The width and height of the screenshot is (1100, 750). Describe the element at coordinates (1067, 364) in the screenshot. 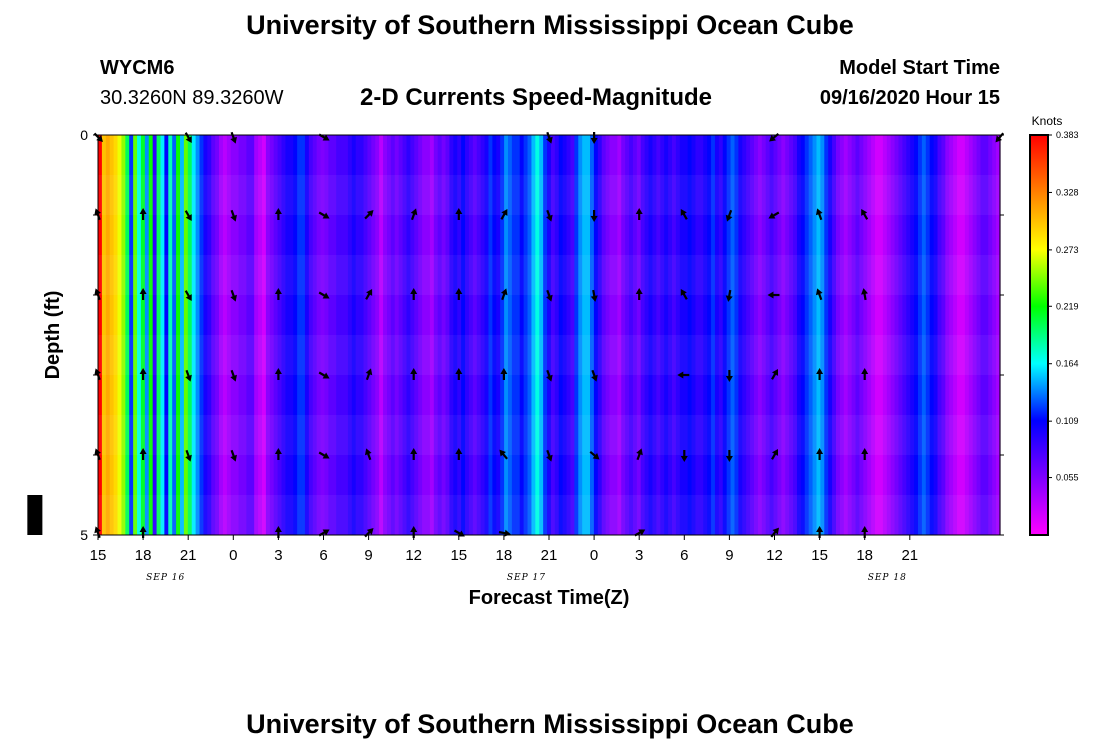

I see `colorbar-tick-label: 0.164` at that location.